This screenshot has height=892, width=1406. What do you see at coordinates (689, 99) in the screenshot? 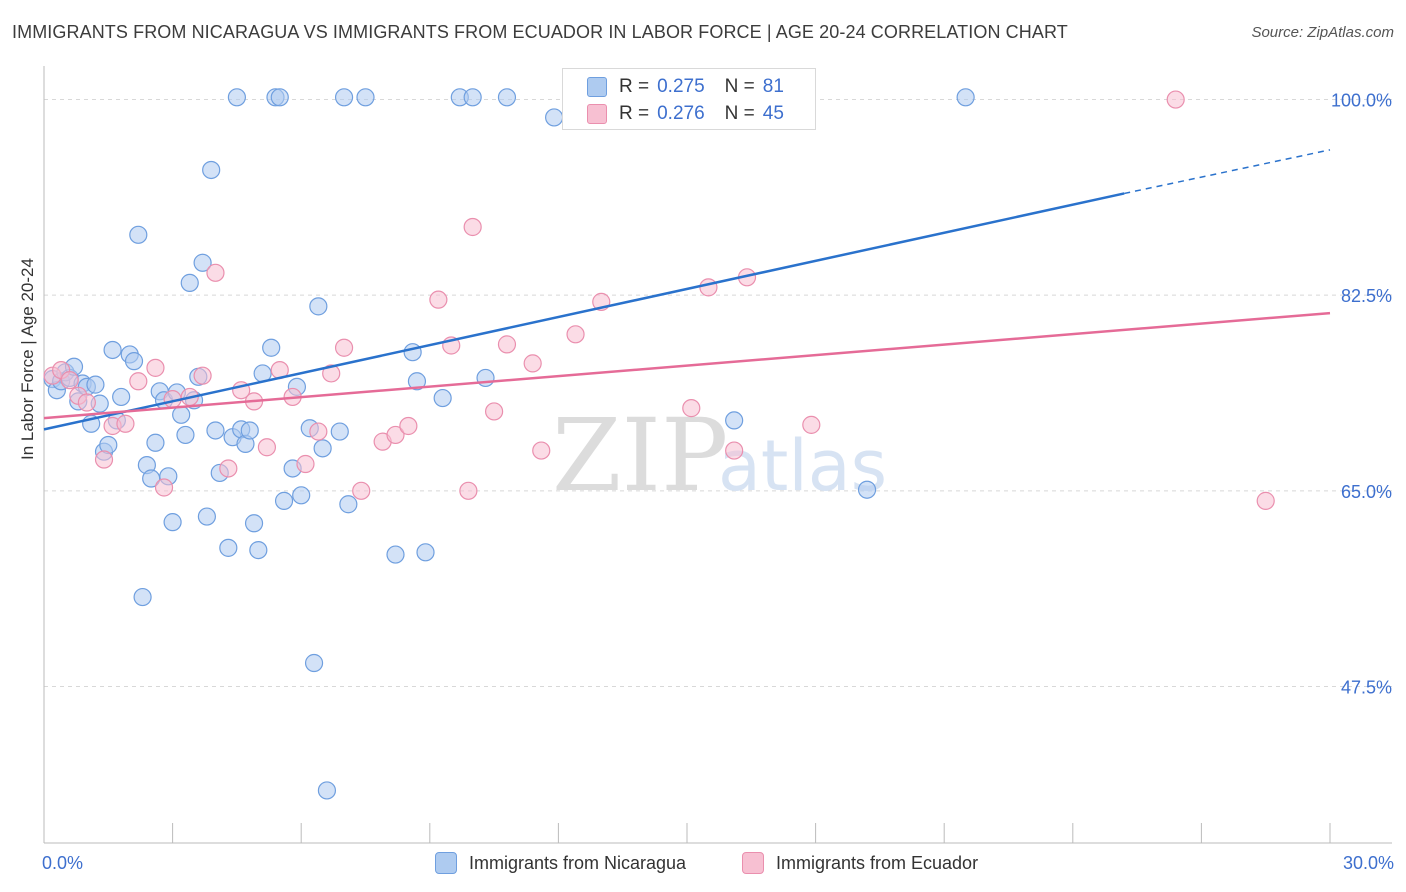
I see `stats-legend: R = 0.275 N = 81 R = 0.276 N = 45` at bounding box center [689, 99].